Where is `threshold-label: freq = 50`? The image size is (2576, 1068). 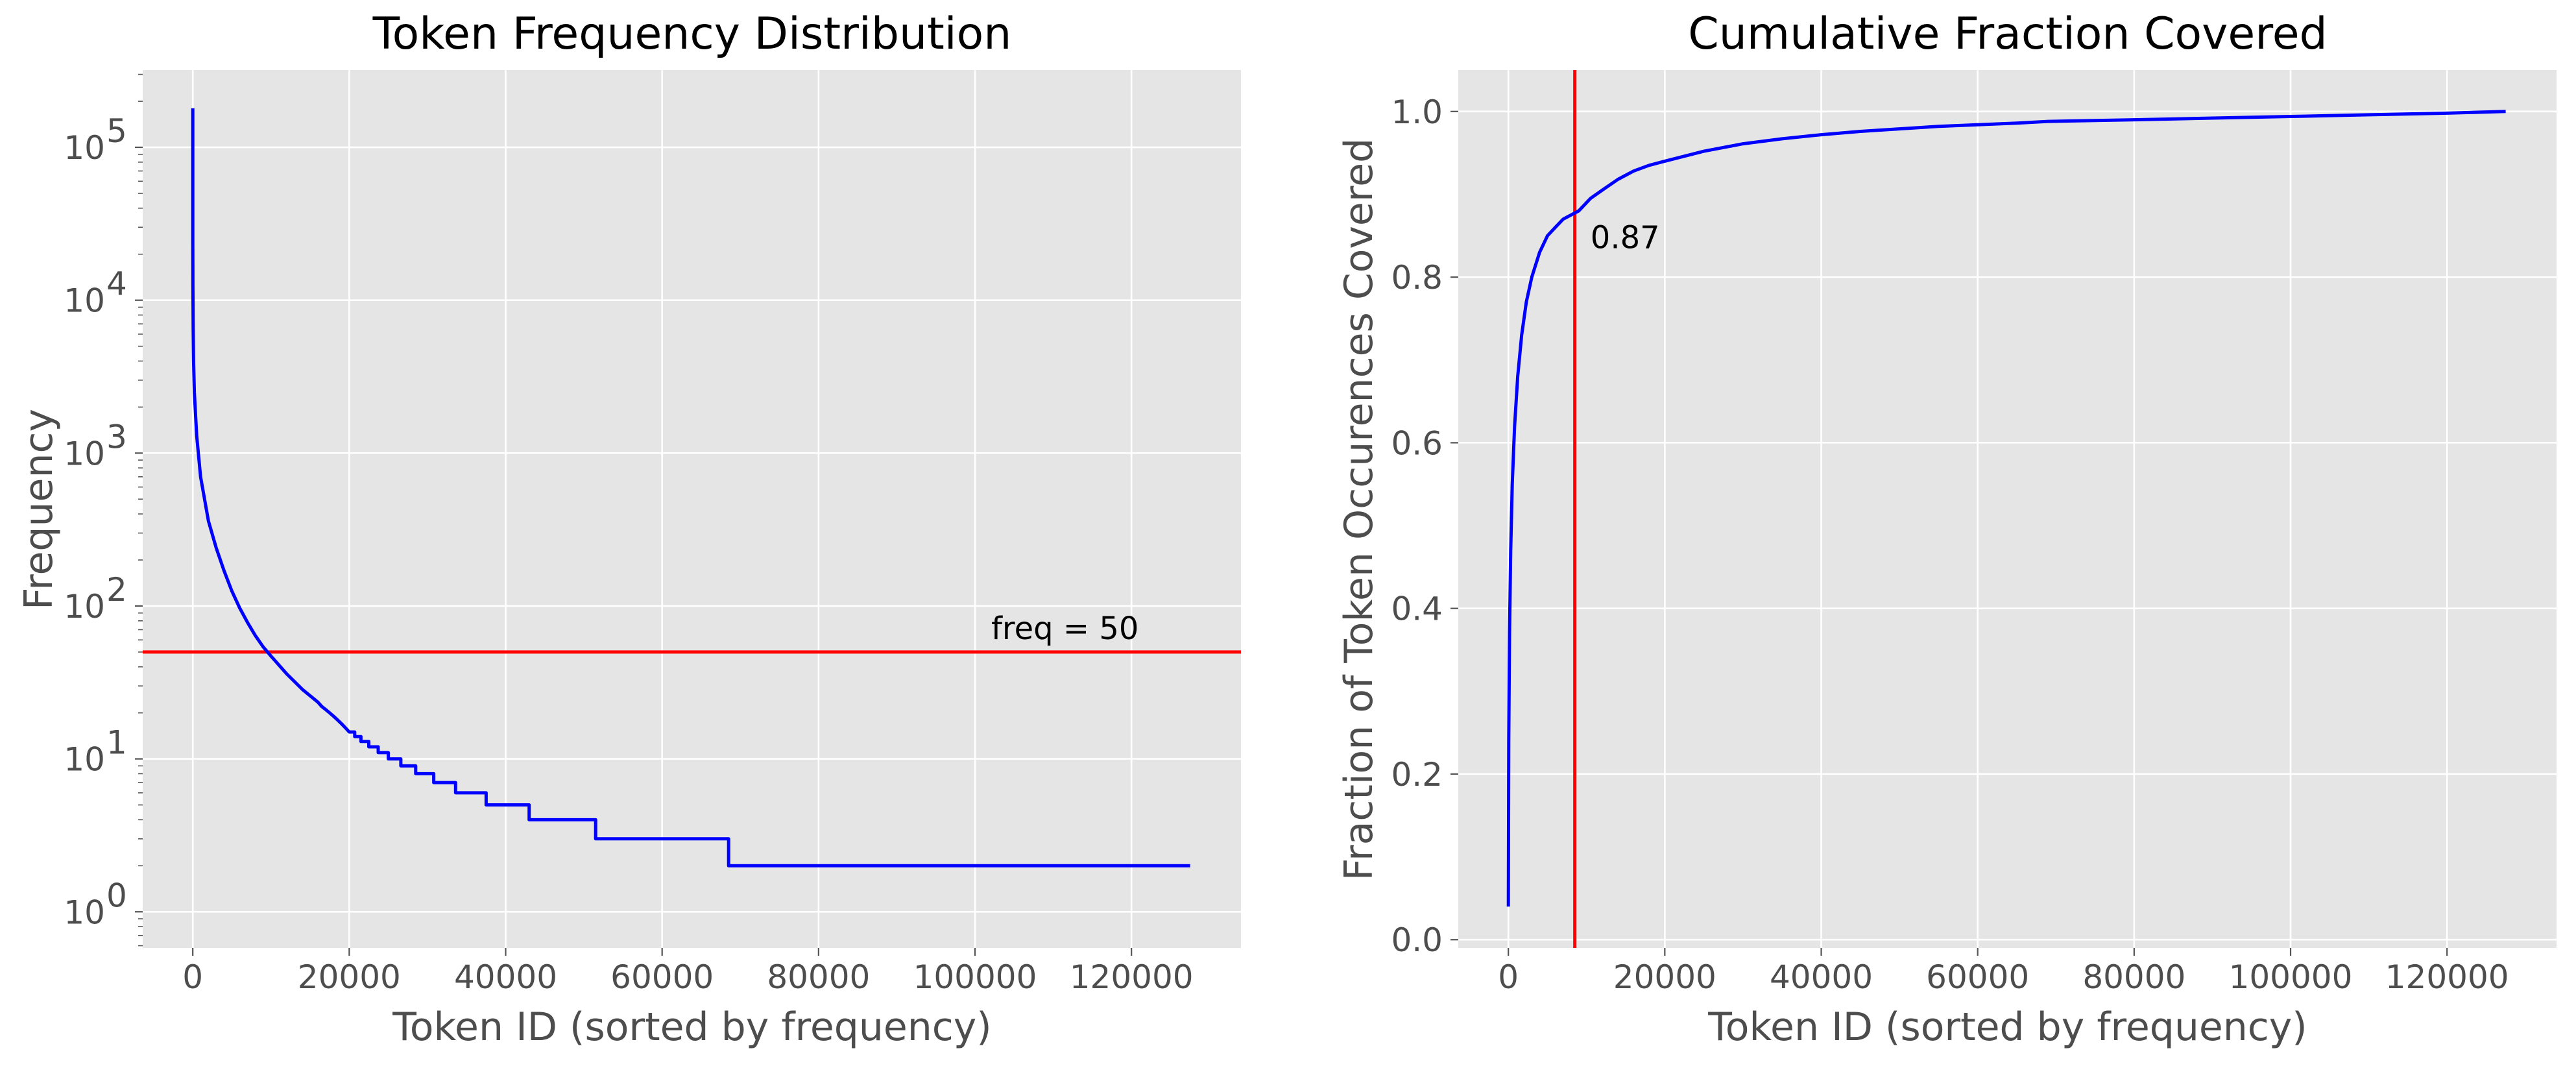 threshold-label: freq = 50 is located at coordinates (1064, 629).